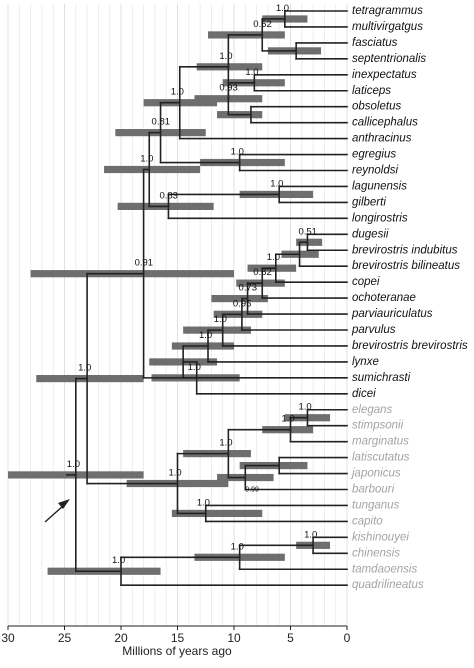 This screenshot has width=474, height=668. What do you see at coordinates (375, 171) in the screenshot?
I see `tip-reynoldsi: reynoldsi` at bounding box center [375, 171].